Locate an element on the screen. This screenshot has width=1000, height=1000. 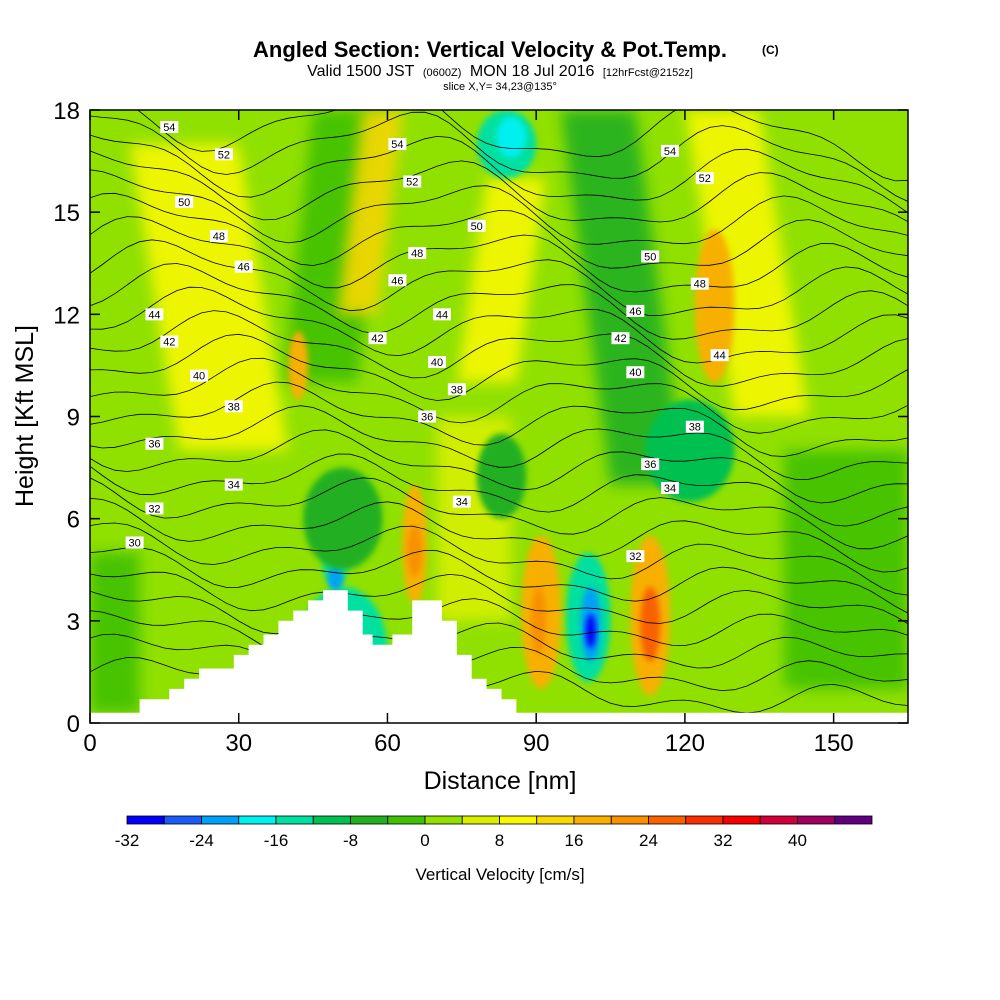
y-tick-label-0: 0 is located at coordinates (73, 724).